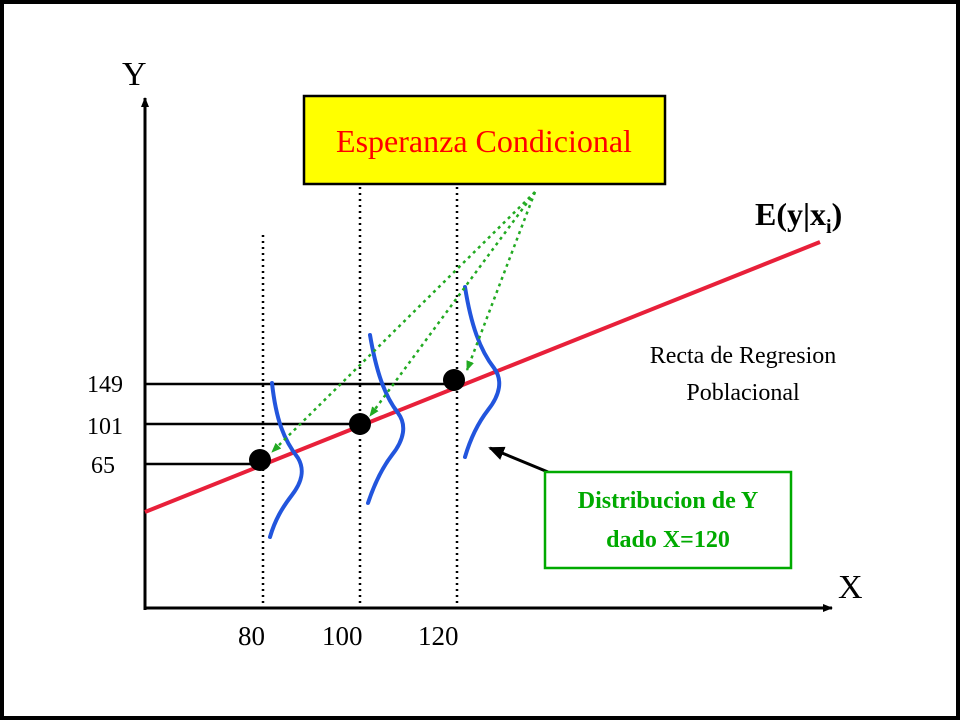 This screenshot has width=960, height=720. What do you see at coordinates (342, 636) in the screenshot?
I see `x-tick-100: 100` at bounding box center [342, 636].